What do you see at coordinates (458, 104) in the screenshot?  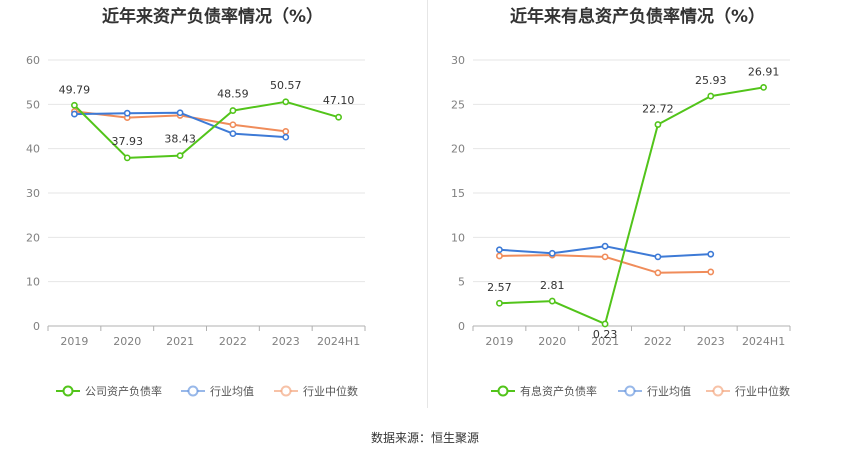 I see `y-tick-label: 25` at bounding box center [458, 104].